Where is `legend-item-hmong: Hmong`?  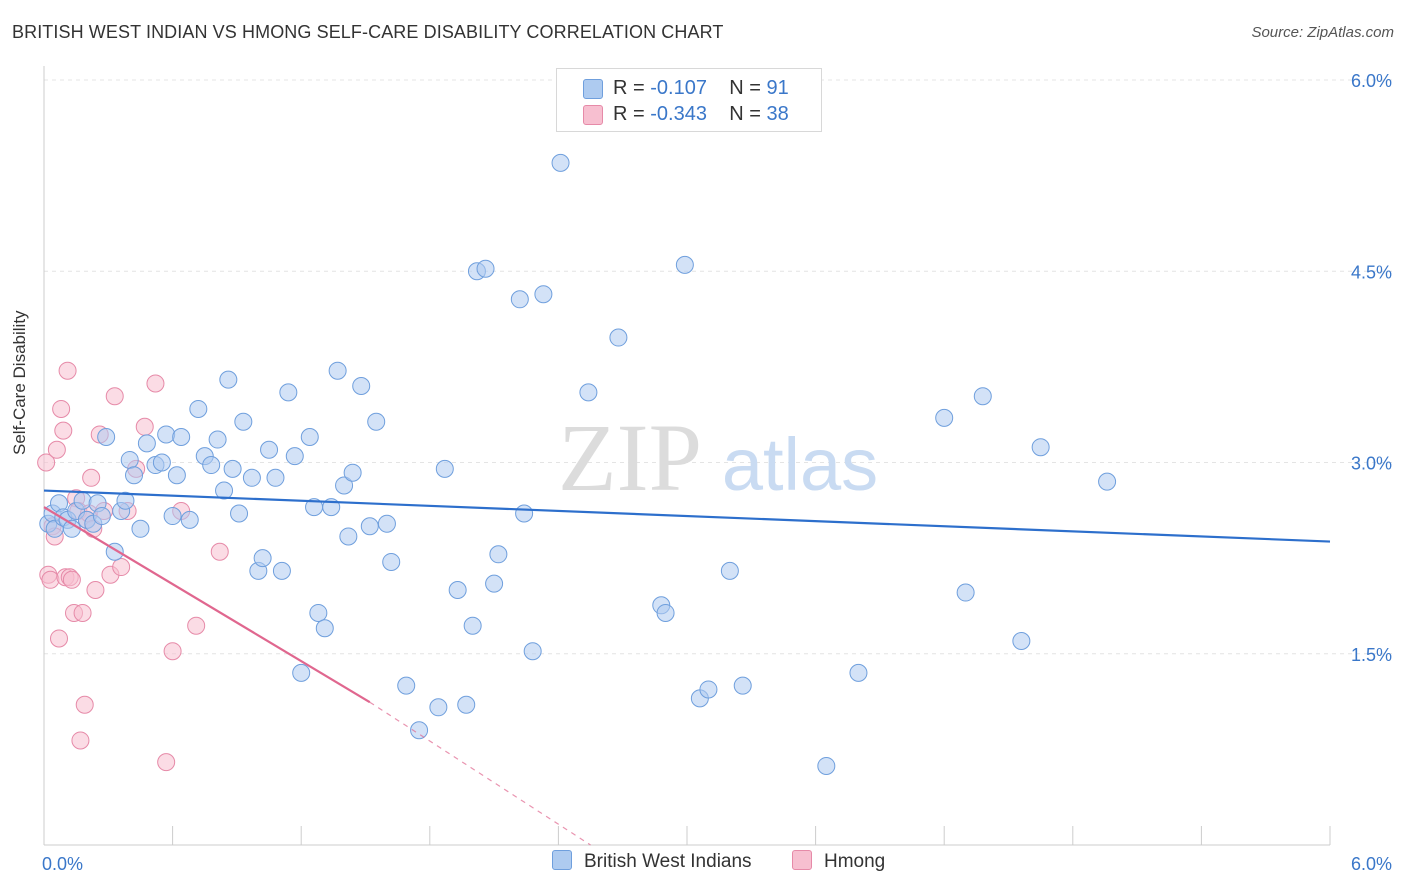
legend-item-hmong: Hmong is located at coordinates (838, 861).